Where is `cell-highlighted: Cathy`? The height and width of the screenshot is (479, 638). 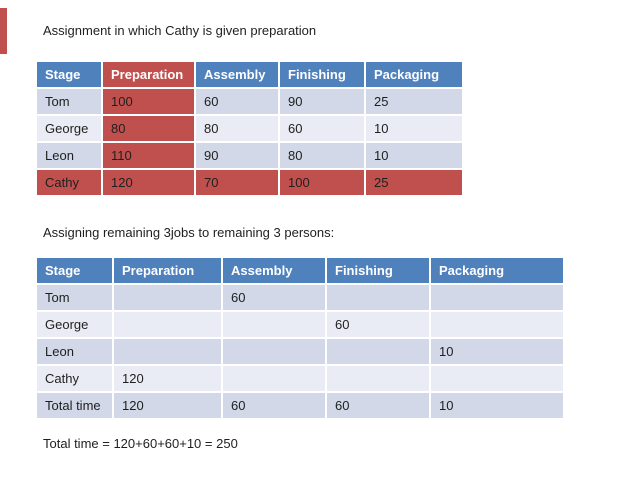 cell-highlighted: Cathy is located at coordinates (69, 182).